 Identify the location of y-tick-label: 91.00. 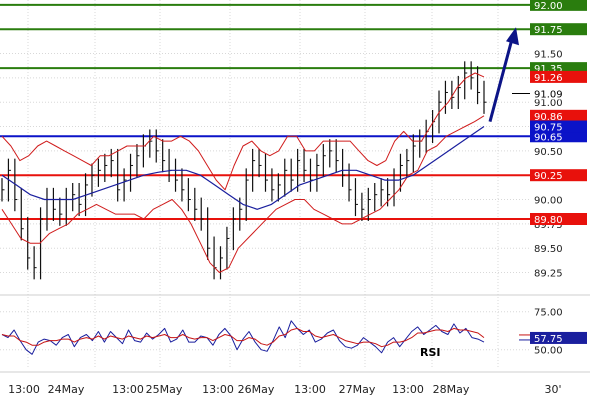
(548, 103).